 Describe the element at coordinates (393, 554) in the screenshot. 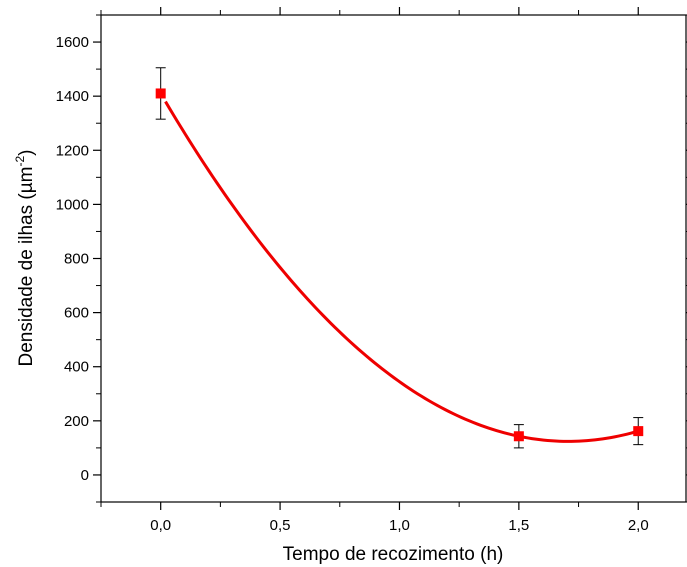

I see `x-axis-title: Tempo de recozimento (h)` at that location.